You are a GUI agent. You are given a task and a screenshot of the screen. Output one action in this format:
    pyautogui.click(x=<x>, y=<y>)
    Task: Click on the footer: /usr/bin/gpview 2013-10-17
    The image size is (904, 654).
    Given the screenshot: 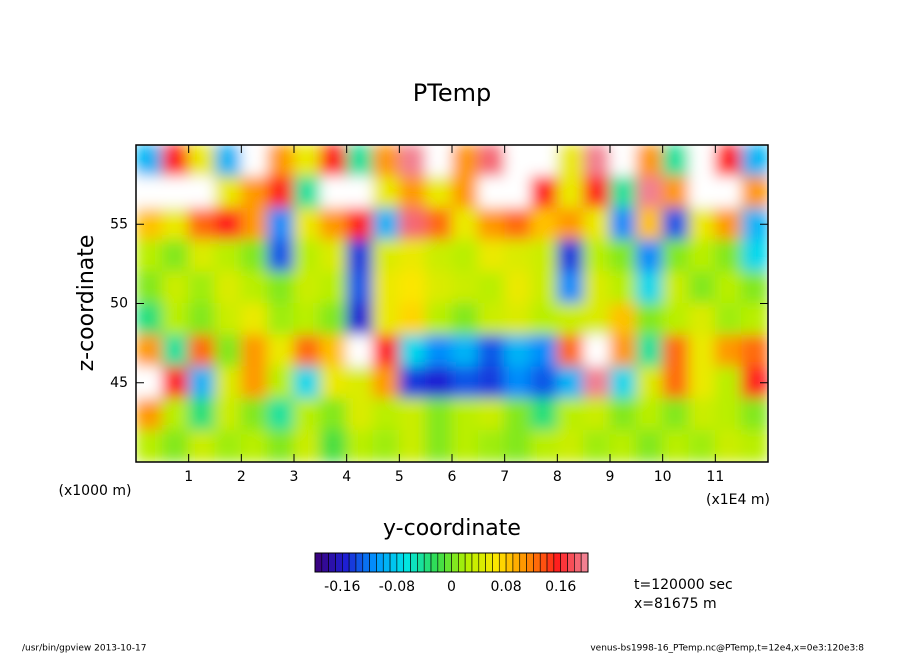 What is the action you would take?
    pyautogui.click(x=84, y=649)
    